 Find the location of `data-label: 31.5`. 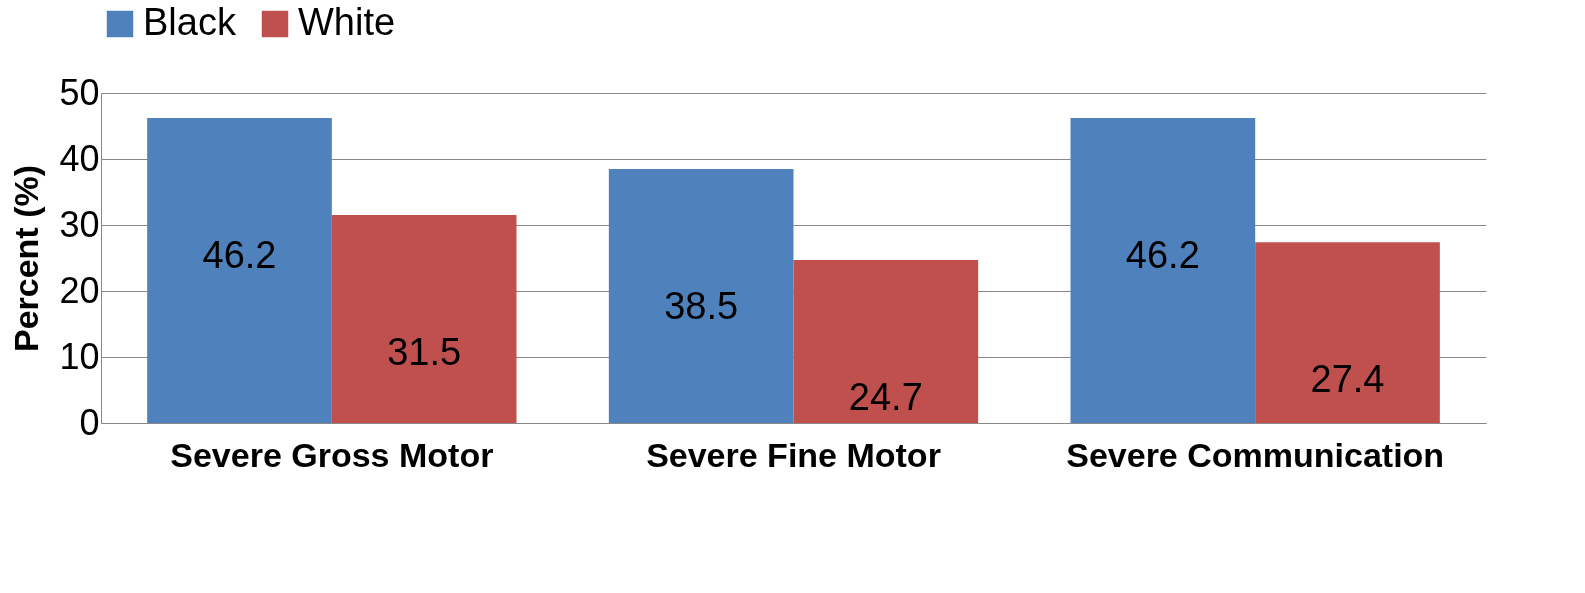

data-label: 31.5 is located at coordinates (424, 352).